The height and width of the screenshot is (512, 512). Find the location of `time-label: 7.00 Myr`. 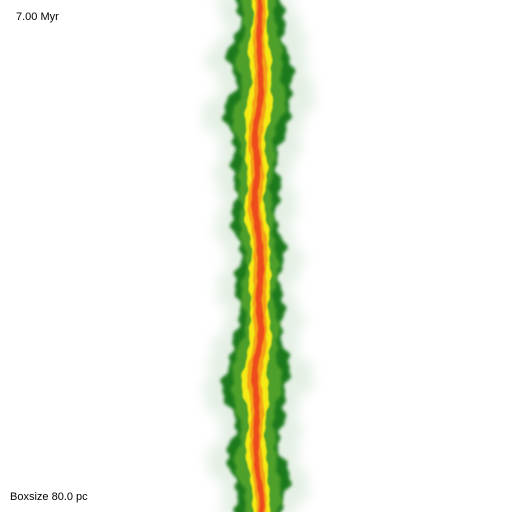

time-label: 7.00 Myr is located at coordinates (37, 17).